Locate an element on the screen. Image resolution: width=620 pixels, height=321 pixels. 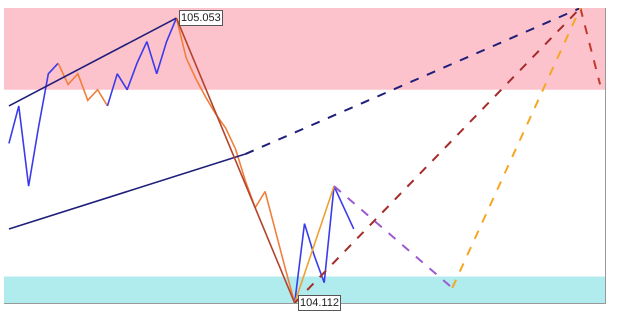
annotation: 104.112 is located at coordinates (319, 303).